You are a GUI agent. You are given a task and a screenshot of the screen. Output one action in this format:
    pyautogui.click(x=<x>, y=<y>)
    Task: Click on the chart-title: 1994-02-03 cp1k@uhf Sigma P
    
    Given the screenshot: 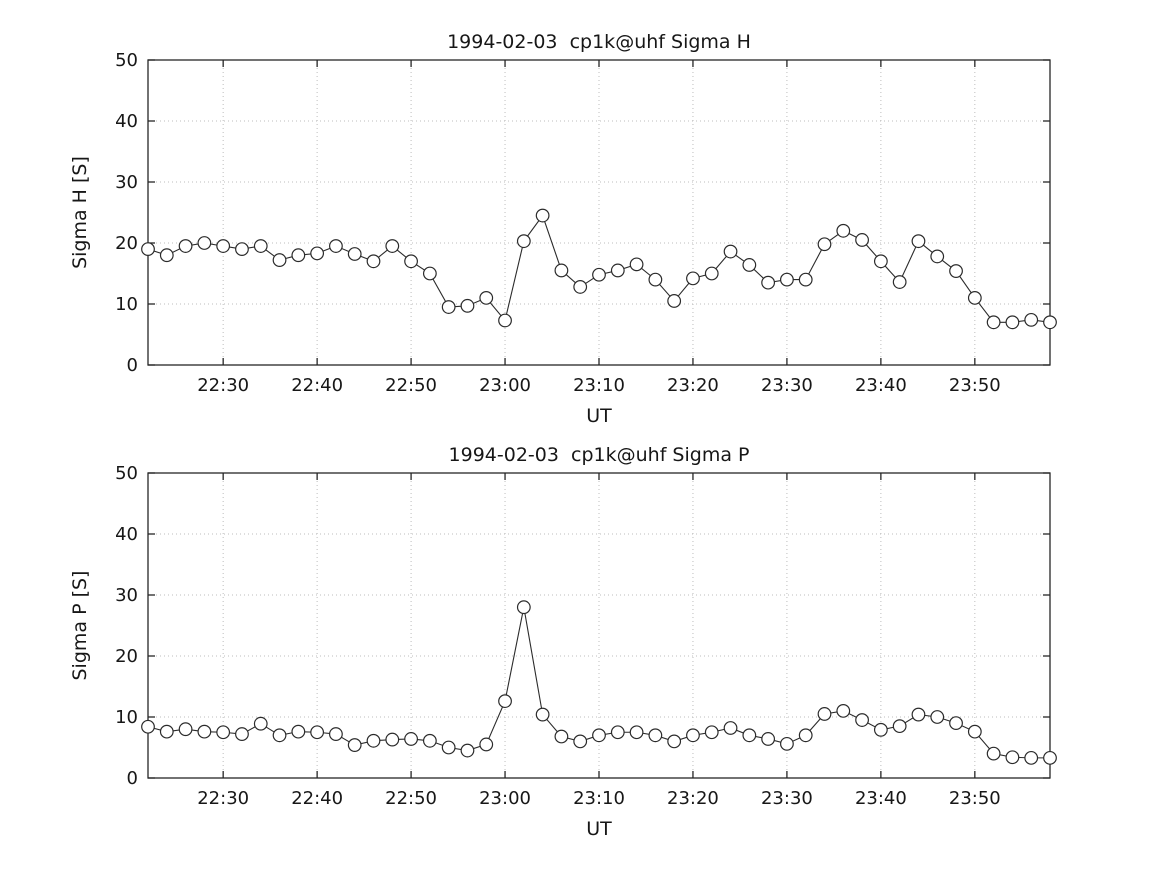 What is the action you would take?
    pyautogui.click(x=599, y=455)
    